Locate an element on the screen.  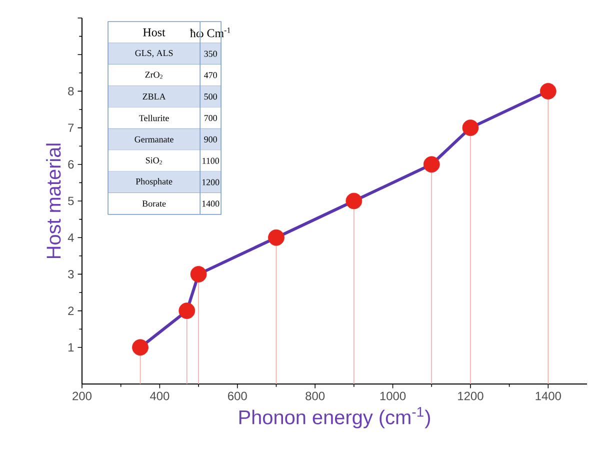
annotation: 350 is located at coordinates (210, 53).